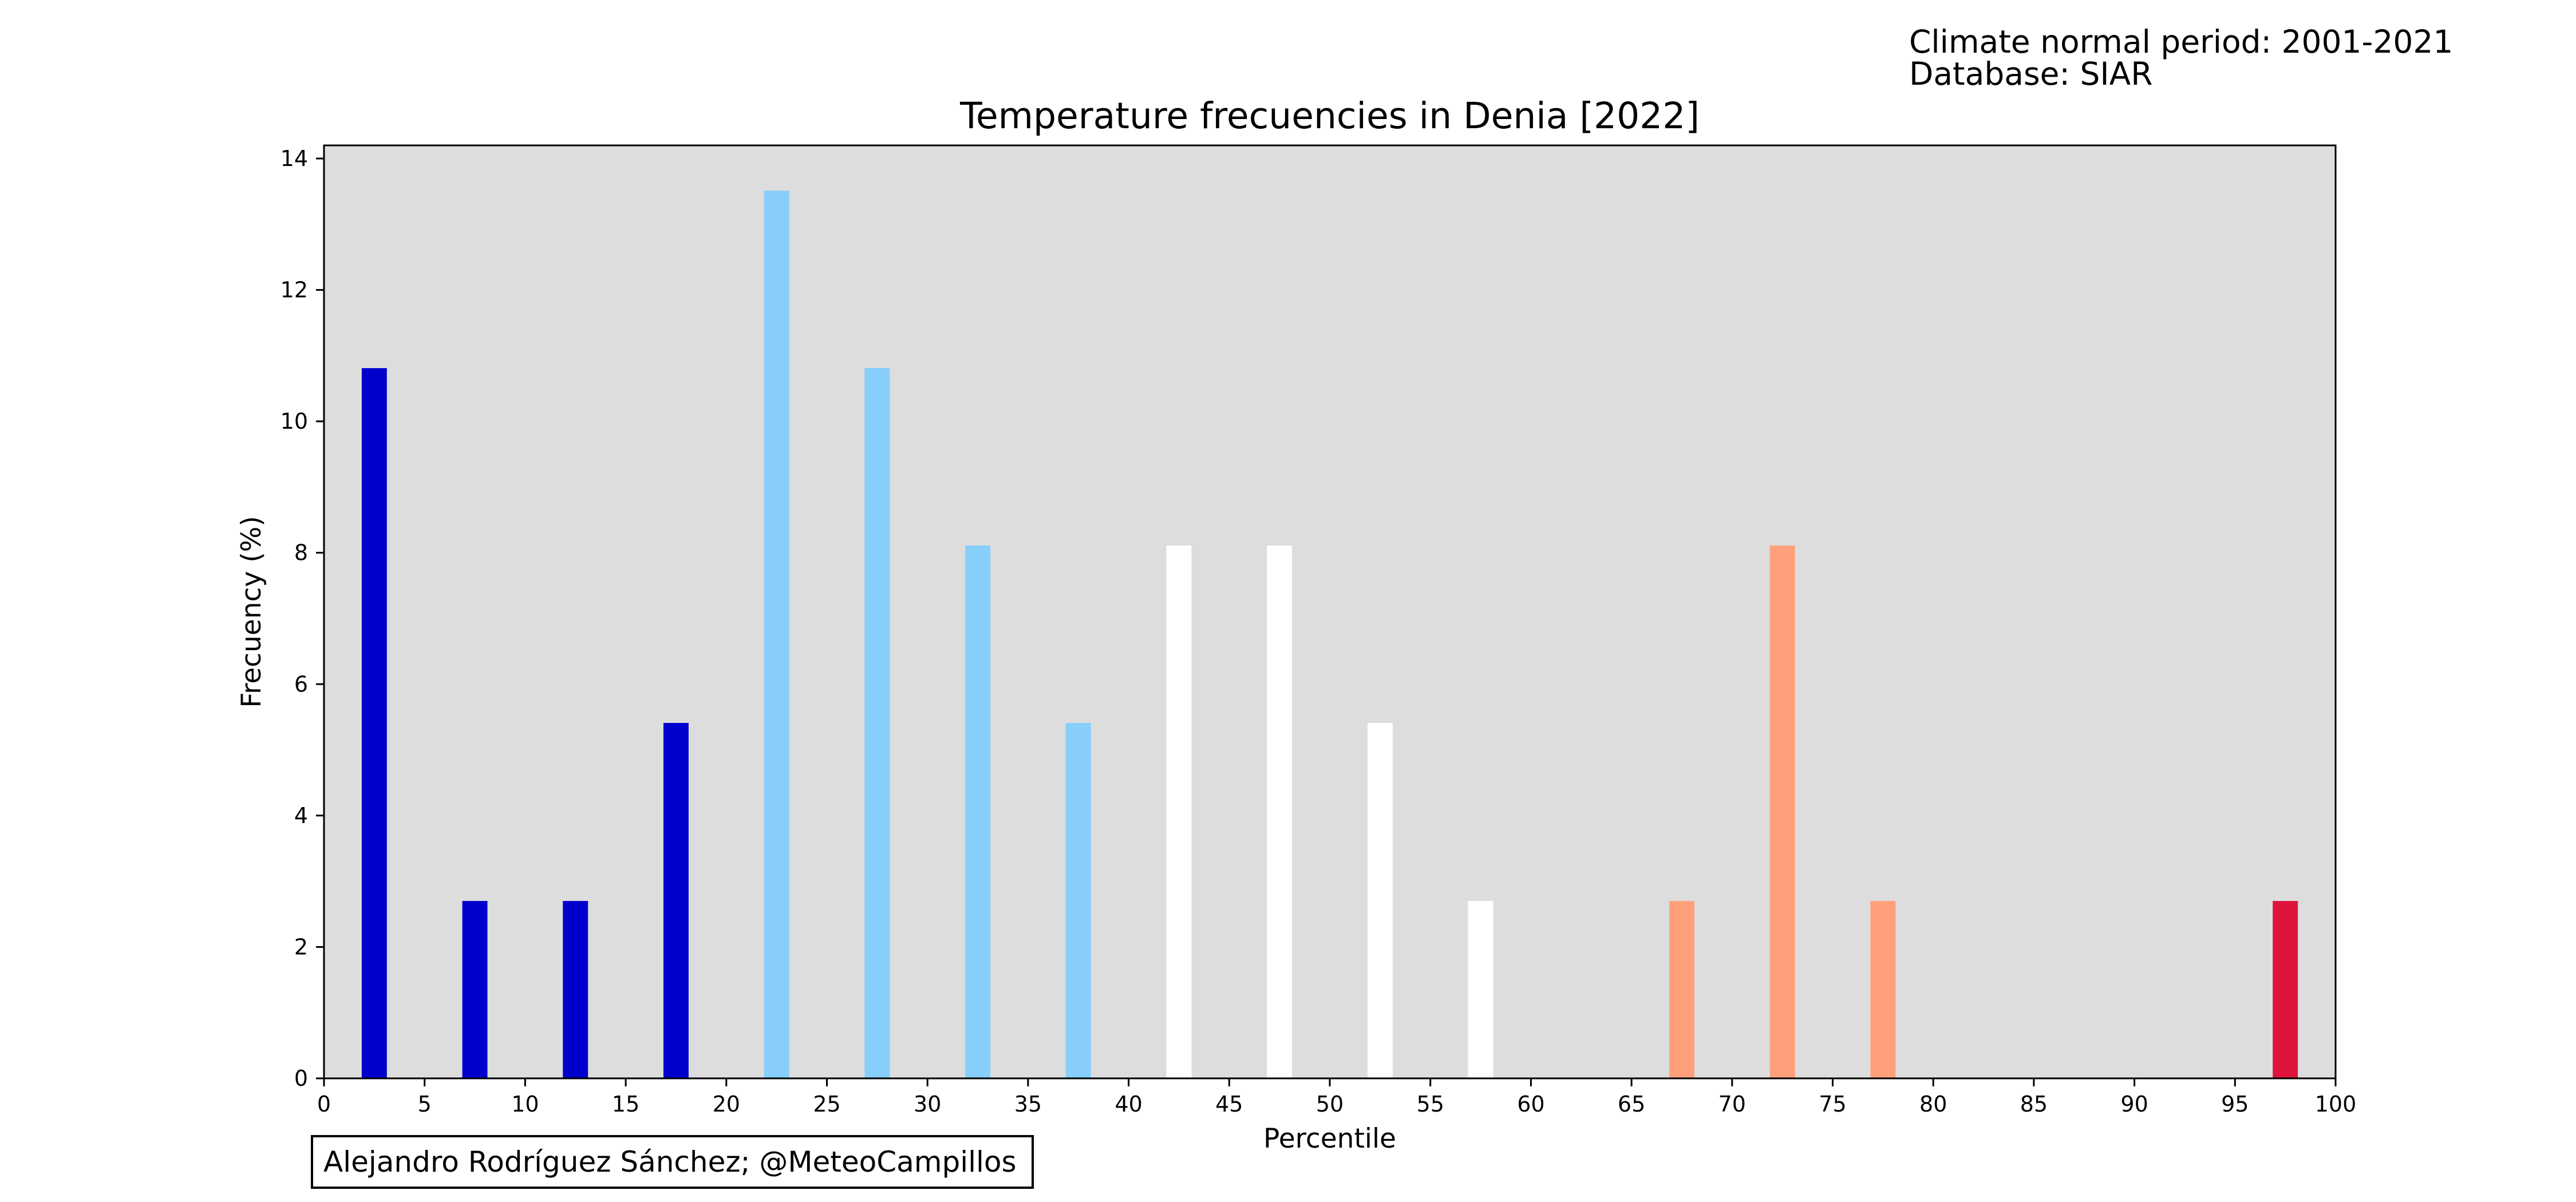 This screenshot has height=1202, width=2576. Describe the element at coordinates (302, 619) in the screenshot. I see `y-axis-ticks: 0 2 4 6 8 10 12 14` at that location.